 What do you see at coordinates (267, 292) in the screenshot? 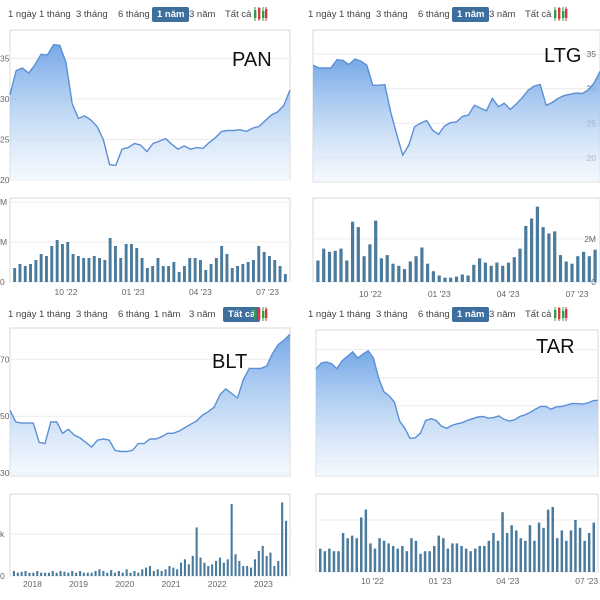
I see `x-tick-label: 07 '23` at bounding box center [267, 292].